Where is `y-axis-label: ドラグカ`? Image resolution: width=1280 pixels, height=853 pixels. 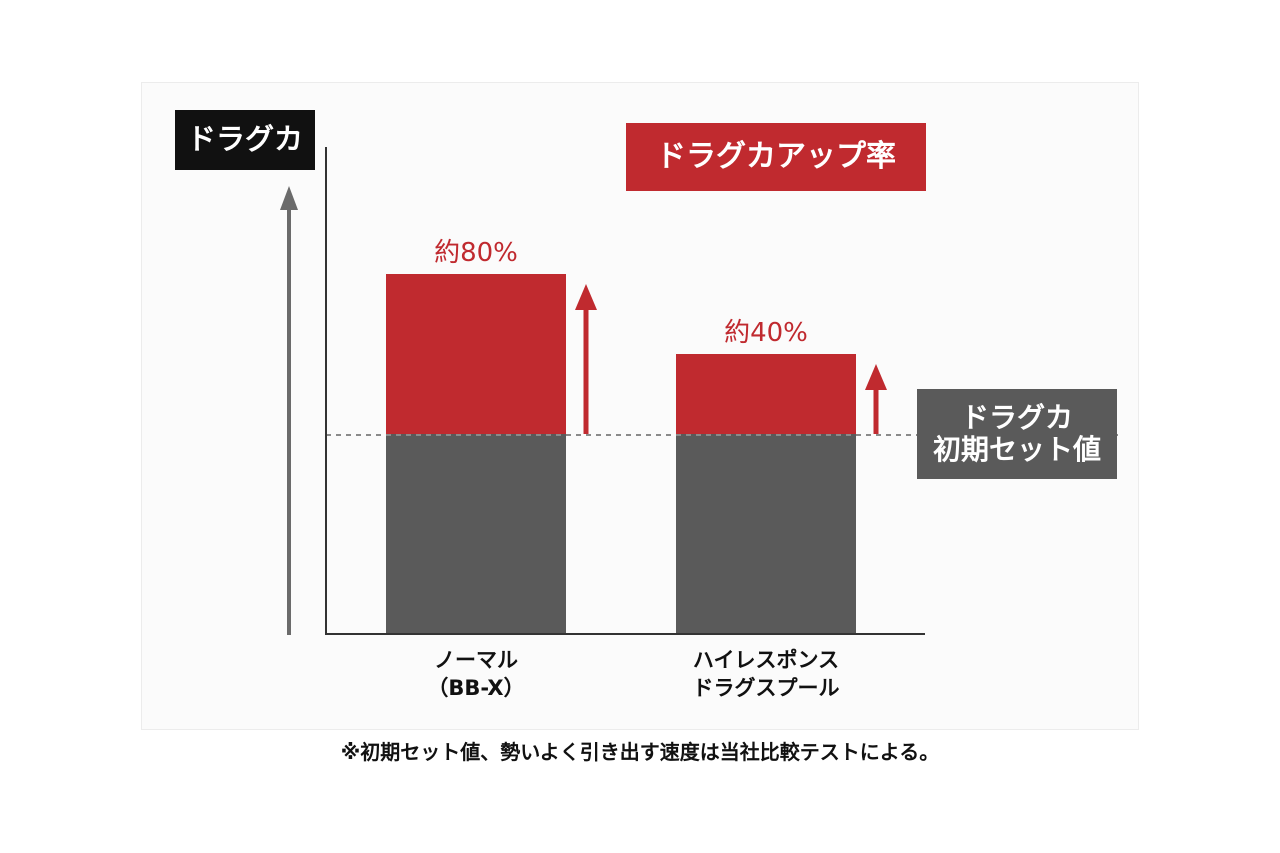 y-axis-label: ドラグカ is located at coordinates (245, 140).